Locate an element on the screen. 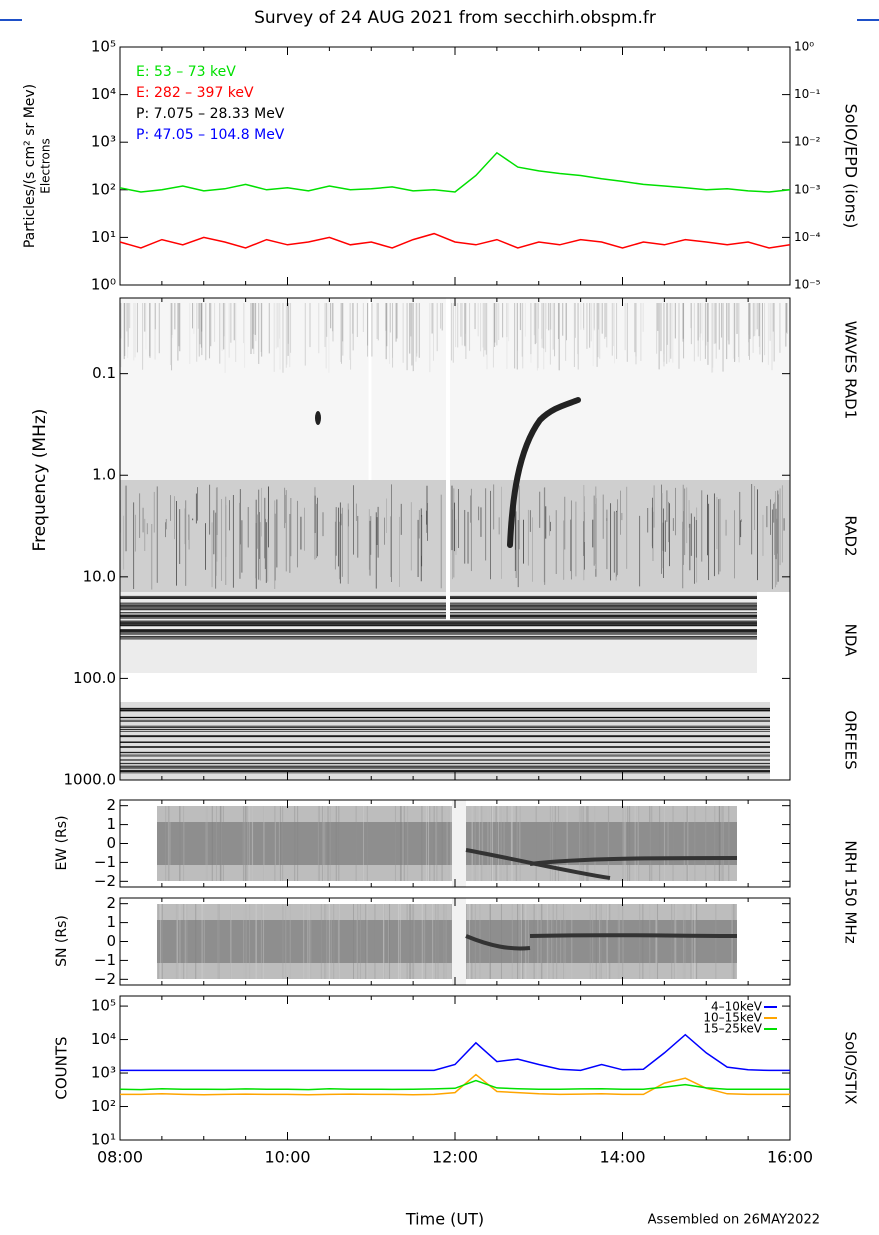  band-label: ORFEES is located at coordinates (851, 739).